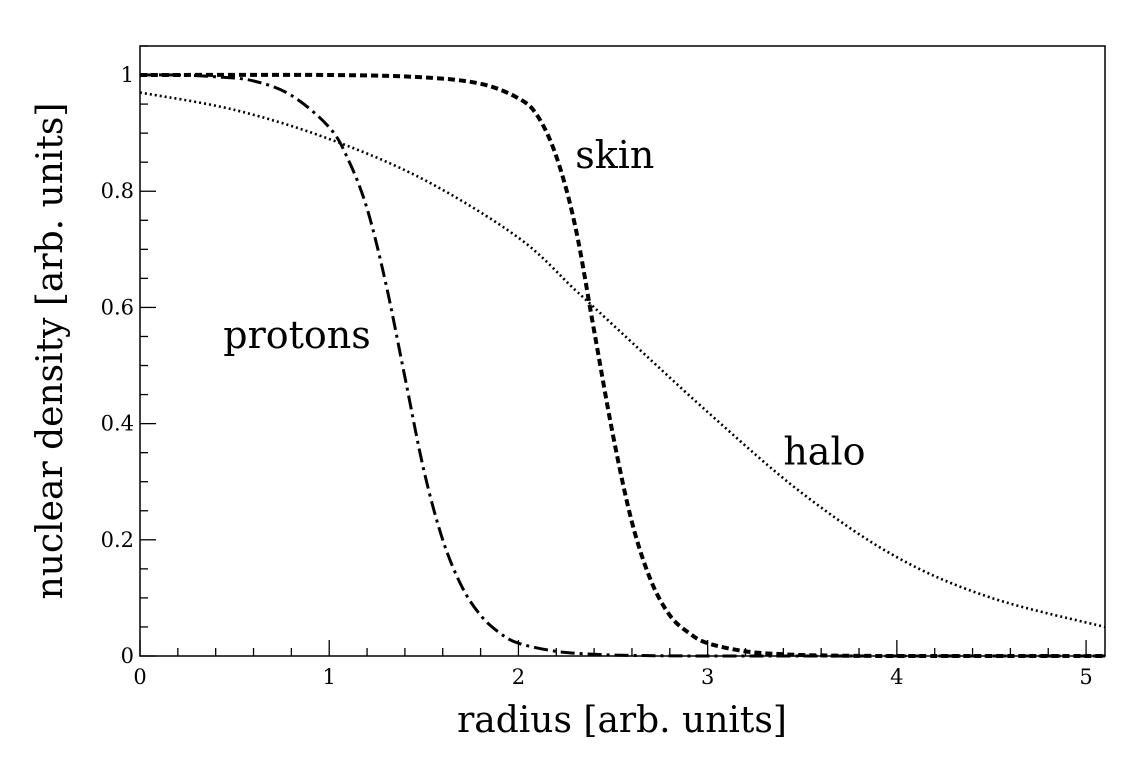 This screenshot has width=1148, height=776. What do you see at coordinates (117, 424) in the screenshot?
I see `y-tick-label: 0.4` at bounding box center [117, 424].